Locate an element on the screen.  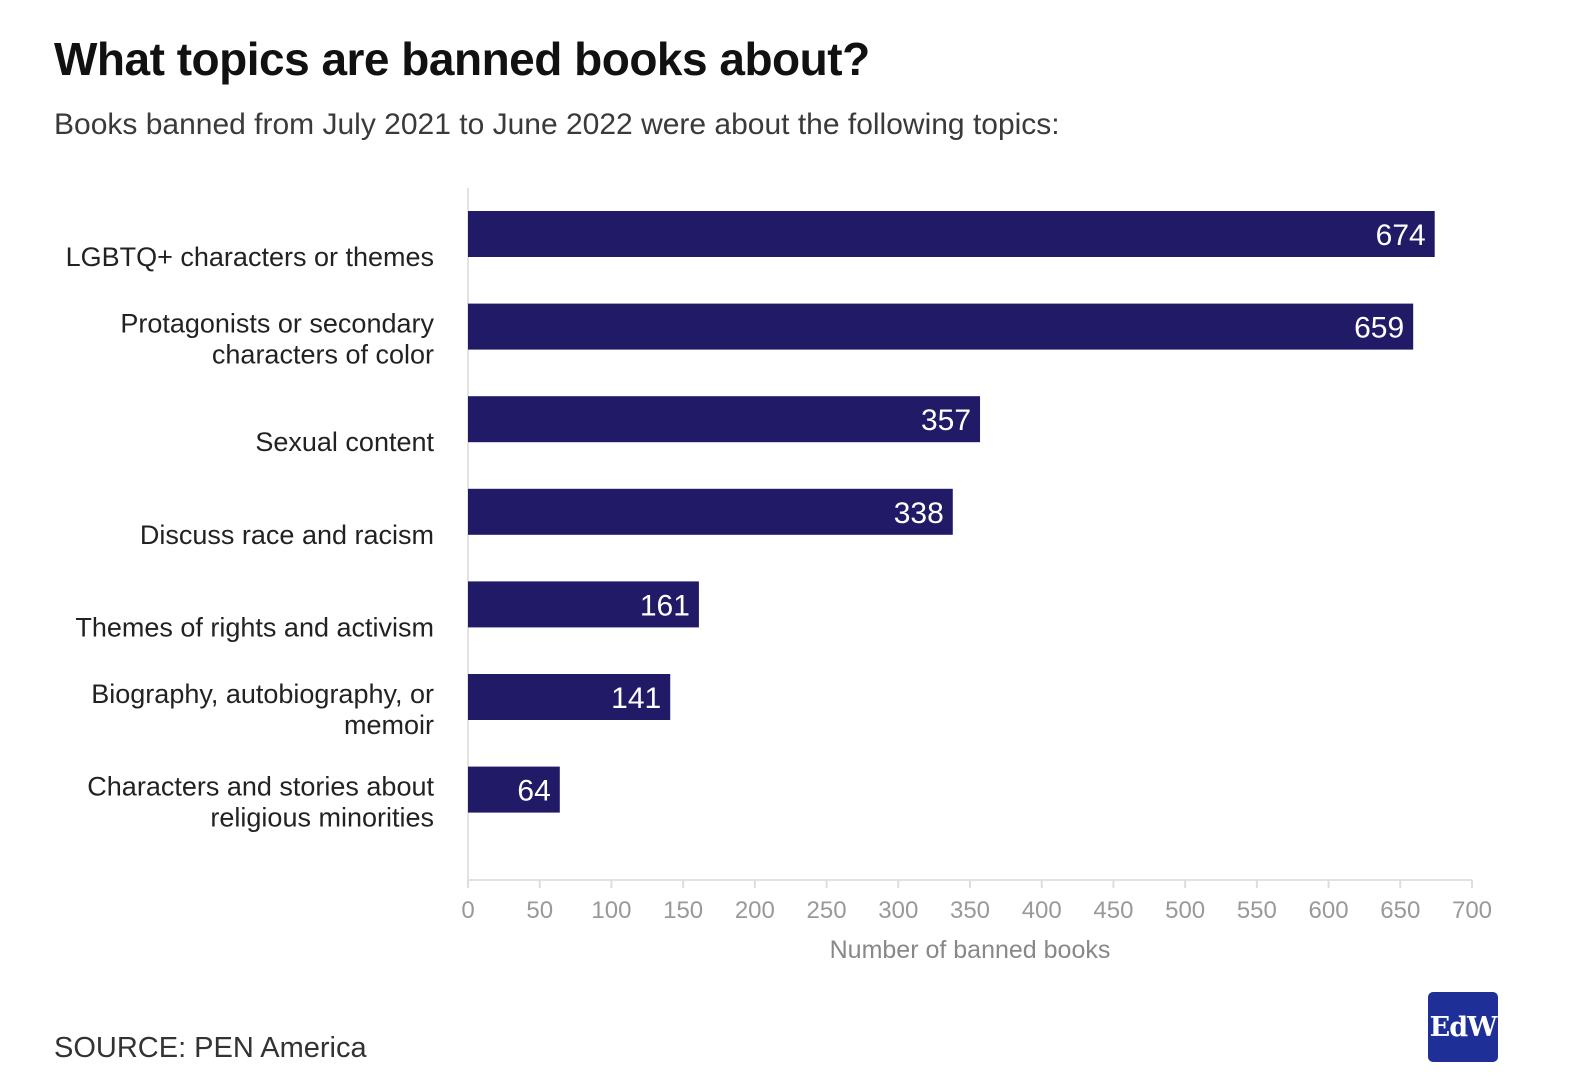
bar-value-label: 674 is located at coordinates (1401, 235).